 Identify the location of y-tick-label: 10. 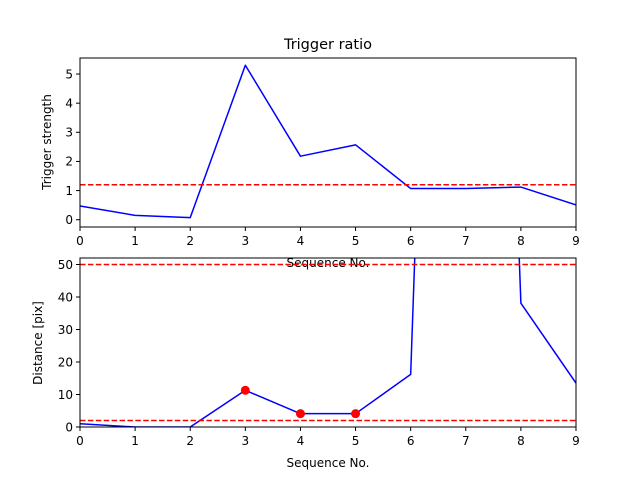
(65, 395).